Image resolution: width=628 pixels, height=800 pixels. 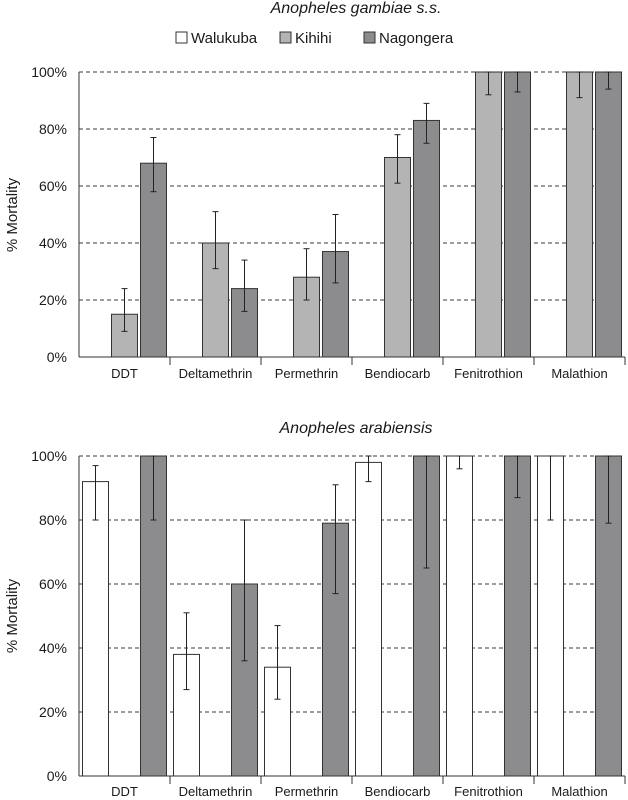 I want to click on legend-label: Nagongera, so click(x=416, y=38).